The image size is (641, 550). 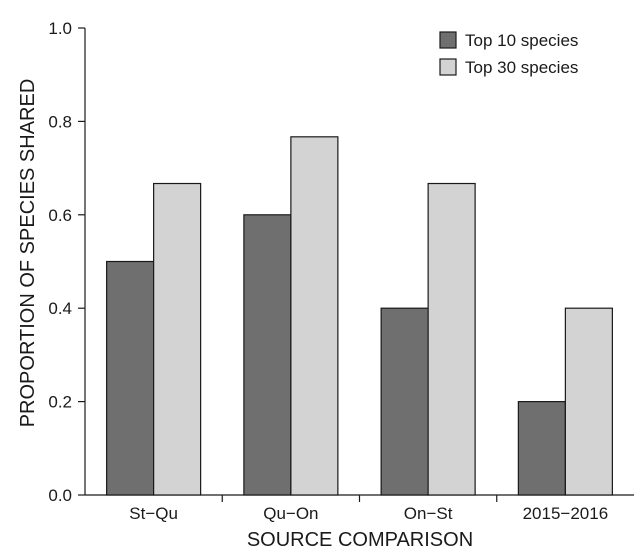 What do you see at coordinates (60, 495) in the screenshot?
I see `y-tick-label: 0.0` at bounding box center [60, 495].